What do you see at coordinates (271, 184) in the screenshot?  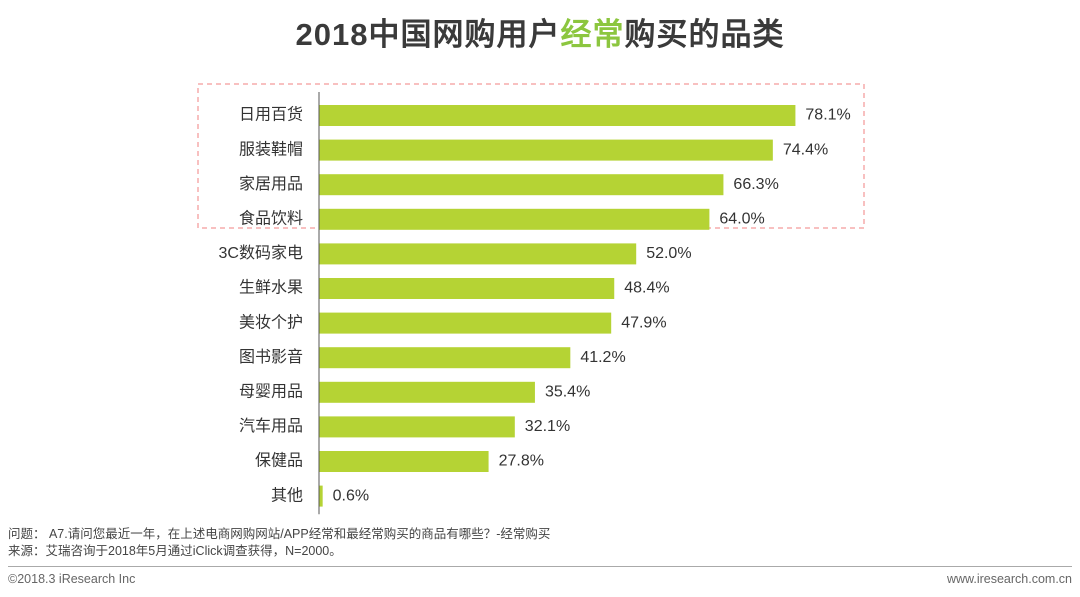 I see `category-label-2: 家居用品` at bounding box center [271, 184].